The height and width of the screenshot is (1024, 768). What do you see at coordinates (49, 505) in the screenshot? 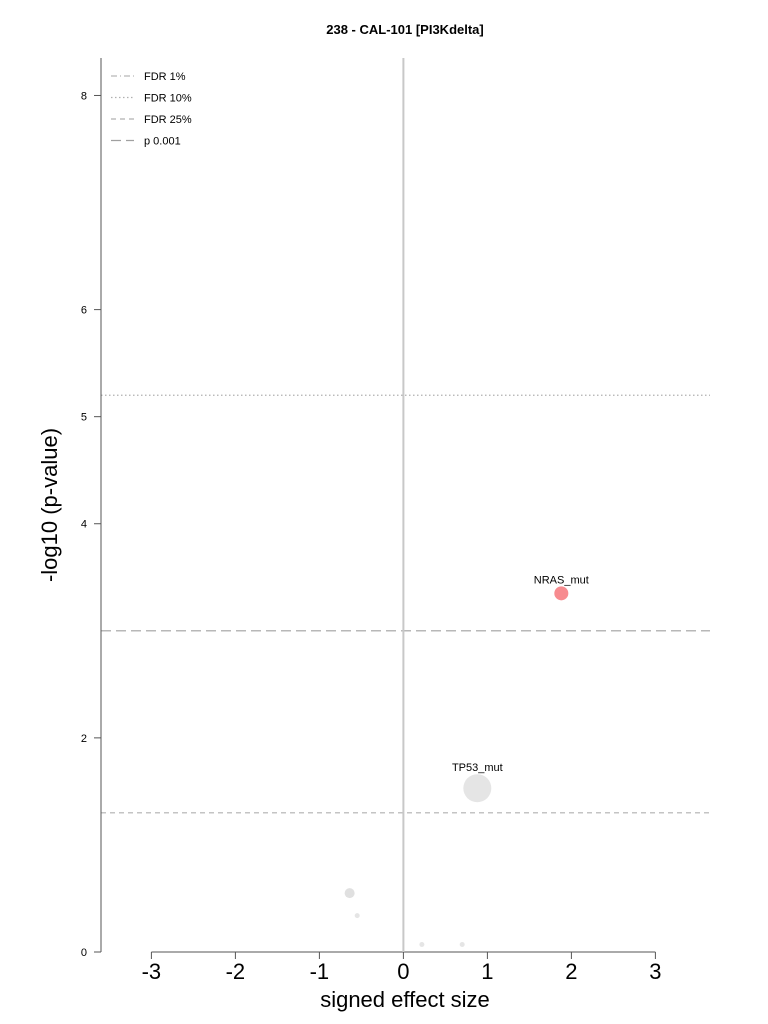
I see `y-axis-label: -log10 (p-value)` at bounding box center [49, 505].